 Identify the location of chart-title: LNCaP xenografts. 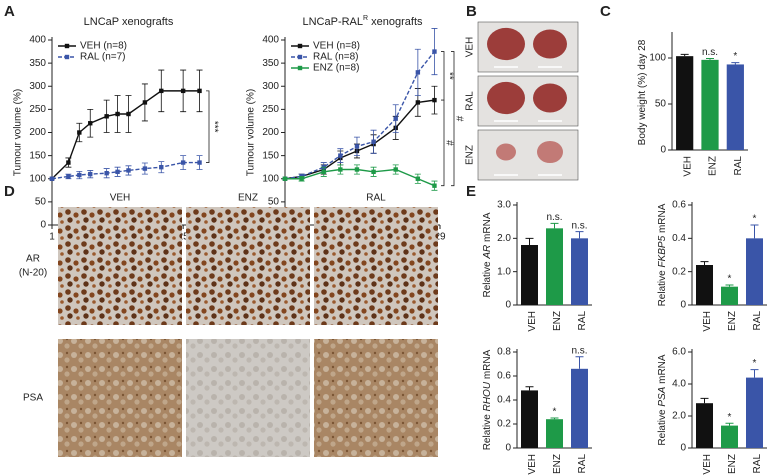
(129, 22).